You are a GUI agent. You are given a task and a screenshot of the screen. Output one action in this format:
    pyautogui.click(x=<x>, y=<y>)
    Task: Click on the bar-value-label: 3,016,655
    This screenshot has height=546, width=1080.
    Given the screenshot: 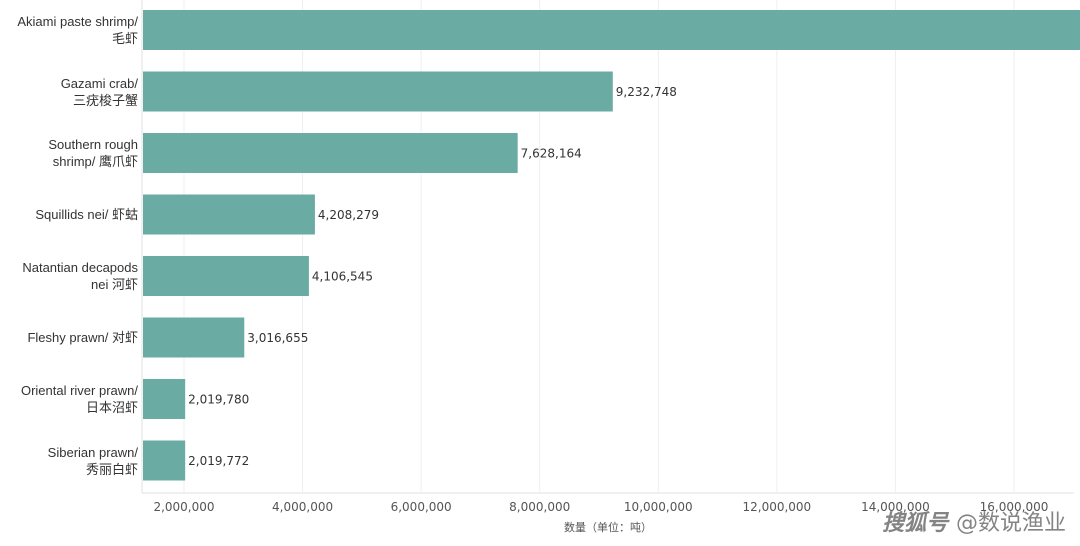 What is the action you would take?
    pyautogui.click(x=277, y=338)
    